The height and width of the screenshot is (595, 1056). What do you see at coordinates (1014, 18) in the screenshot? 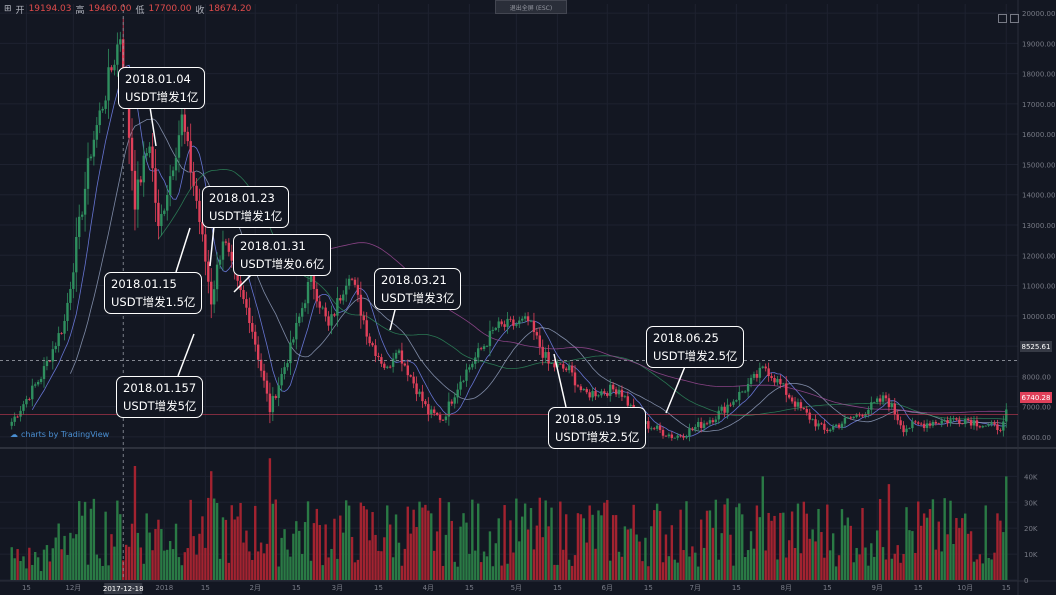
I see `pane-settings-icon` at bounding box center [1014, 18].